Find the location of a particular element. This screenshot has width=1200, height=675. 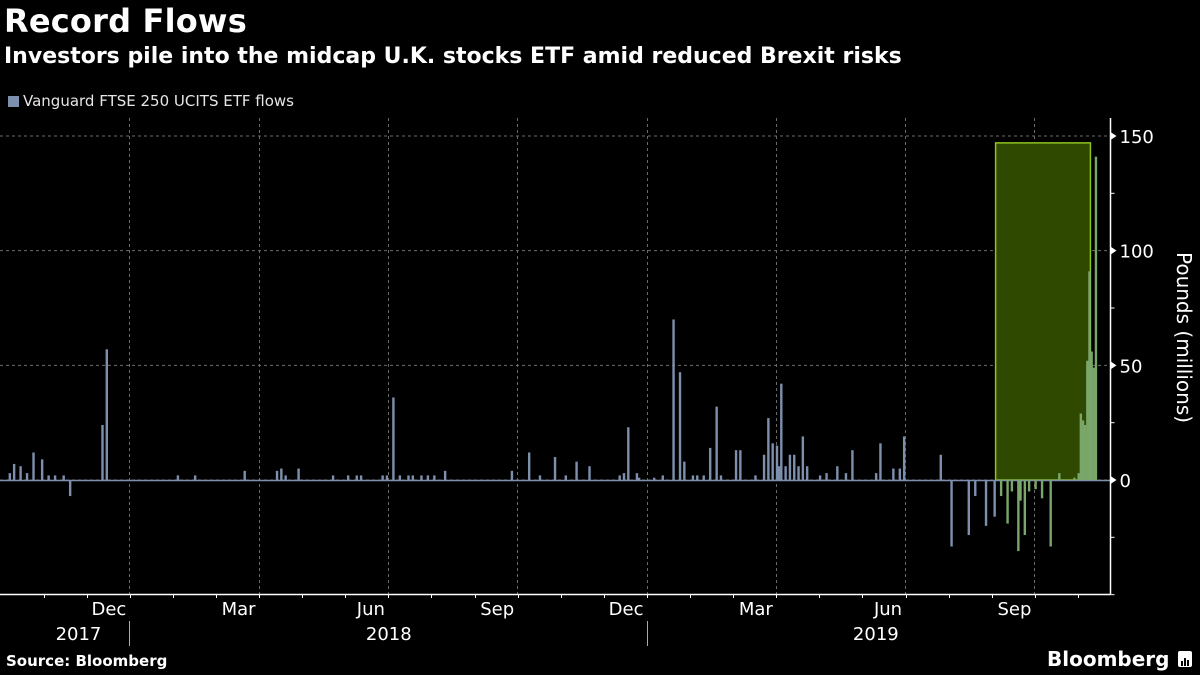

x-tick-label: Mar is located at coordinates (756, 609).